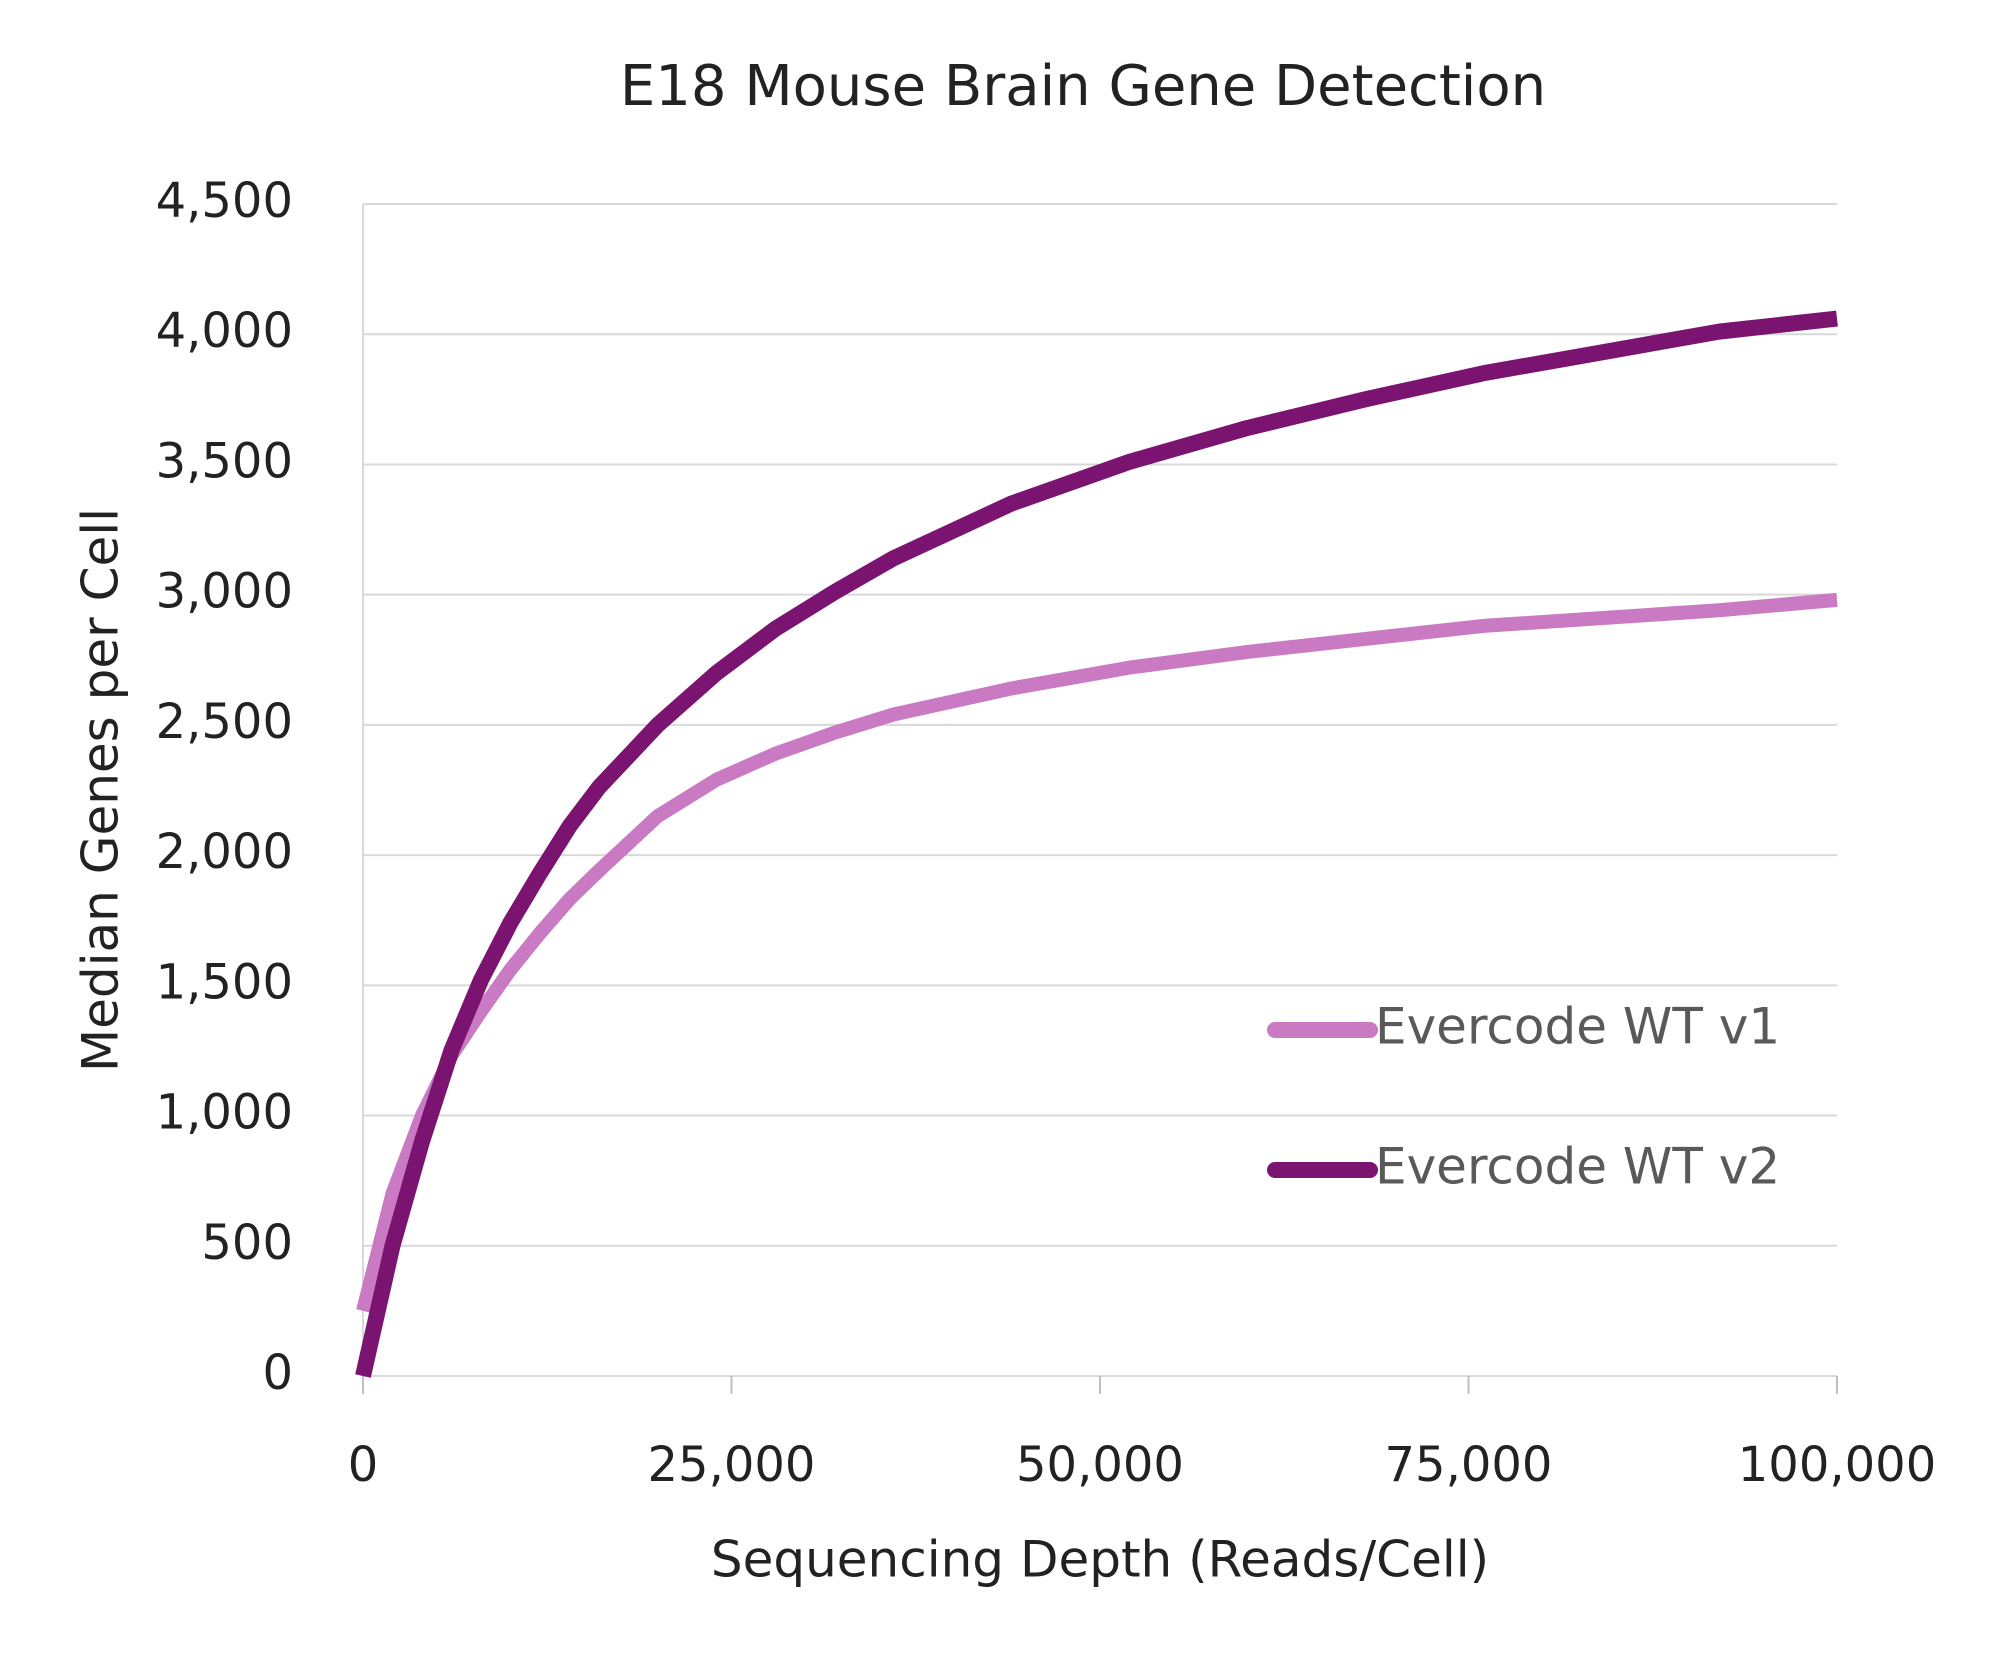 The image size is (1989, 1663). I want to click on y-tick-label: 3,000, so click(224, 592).